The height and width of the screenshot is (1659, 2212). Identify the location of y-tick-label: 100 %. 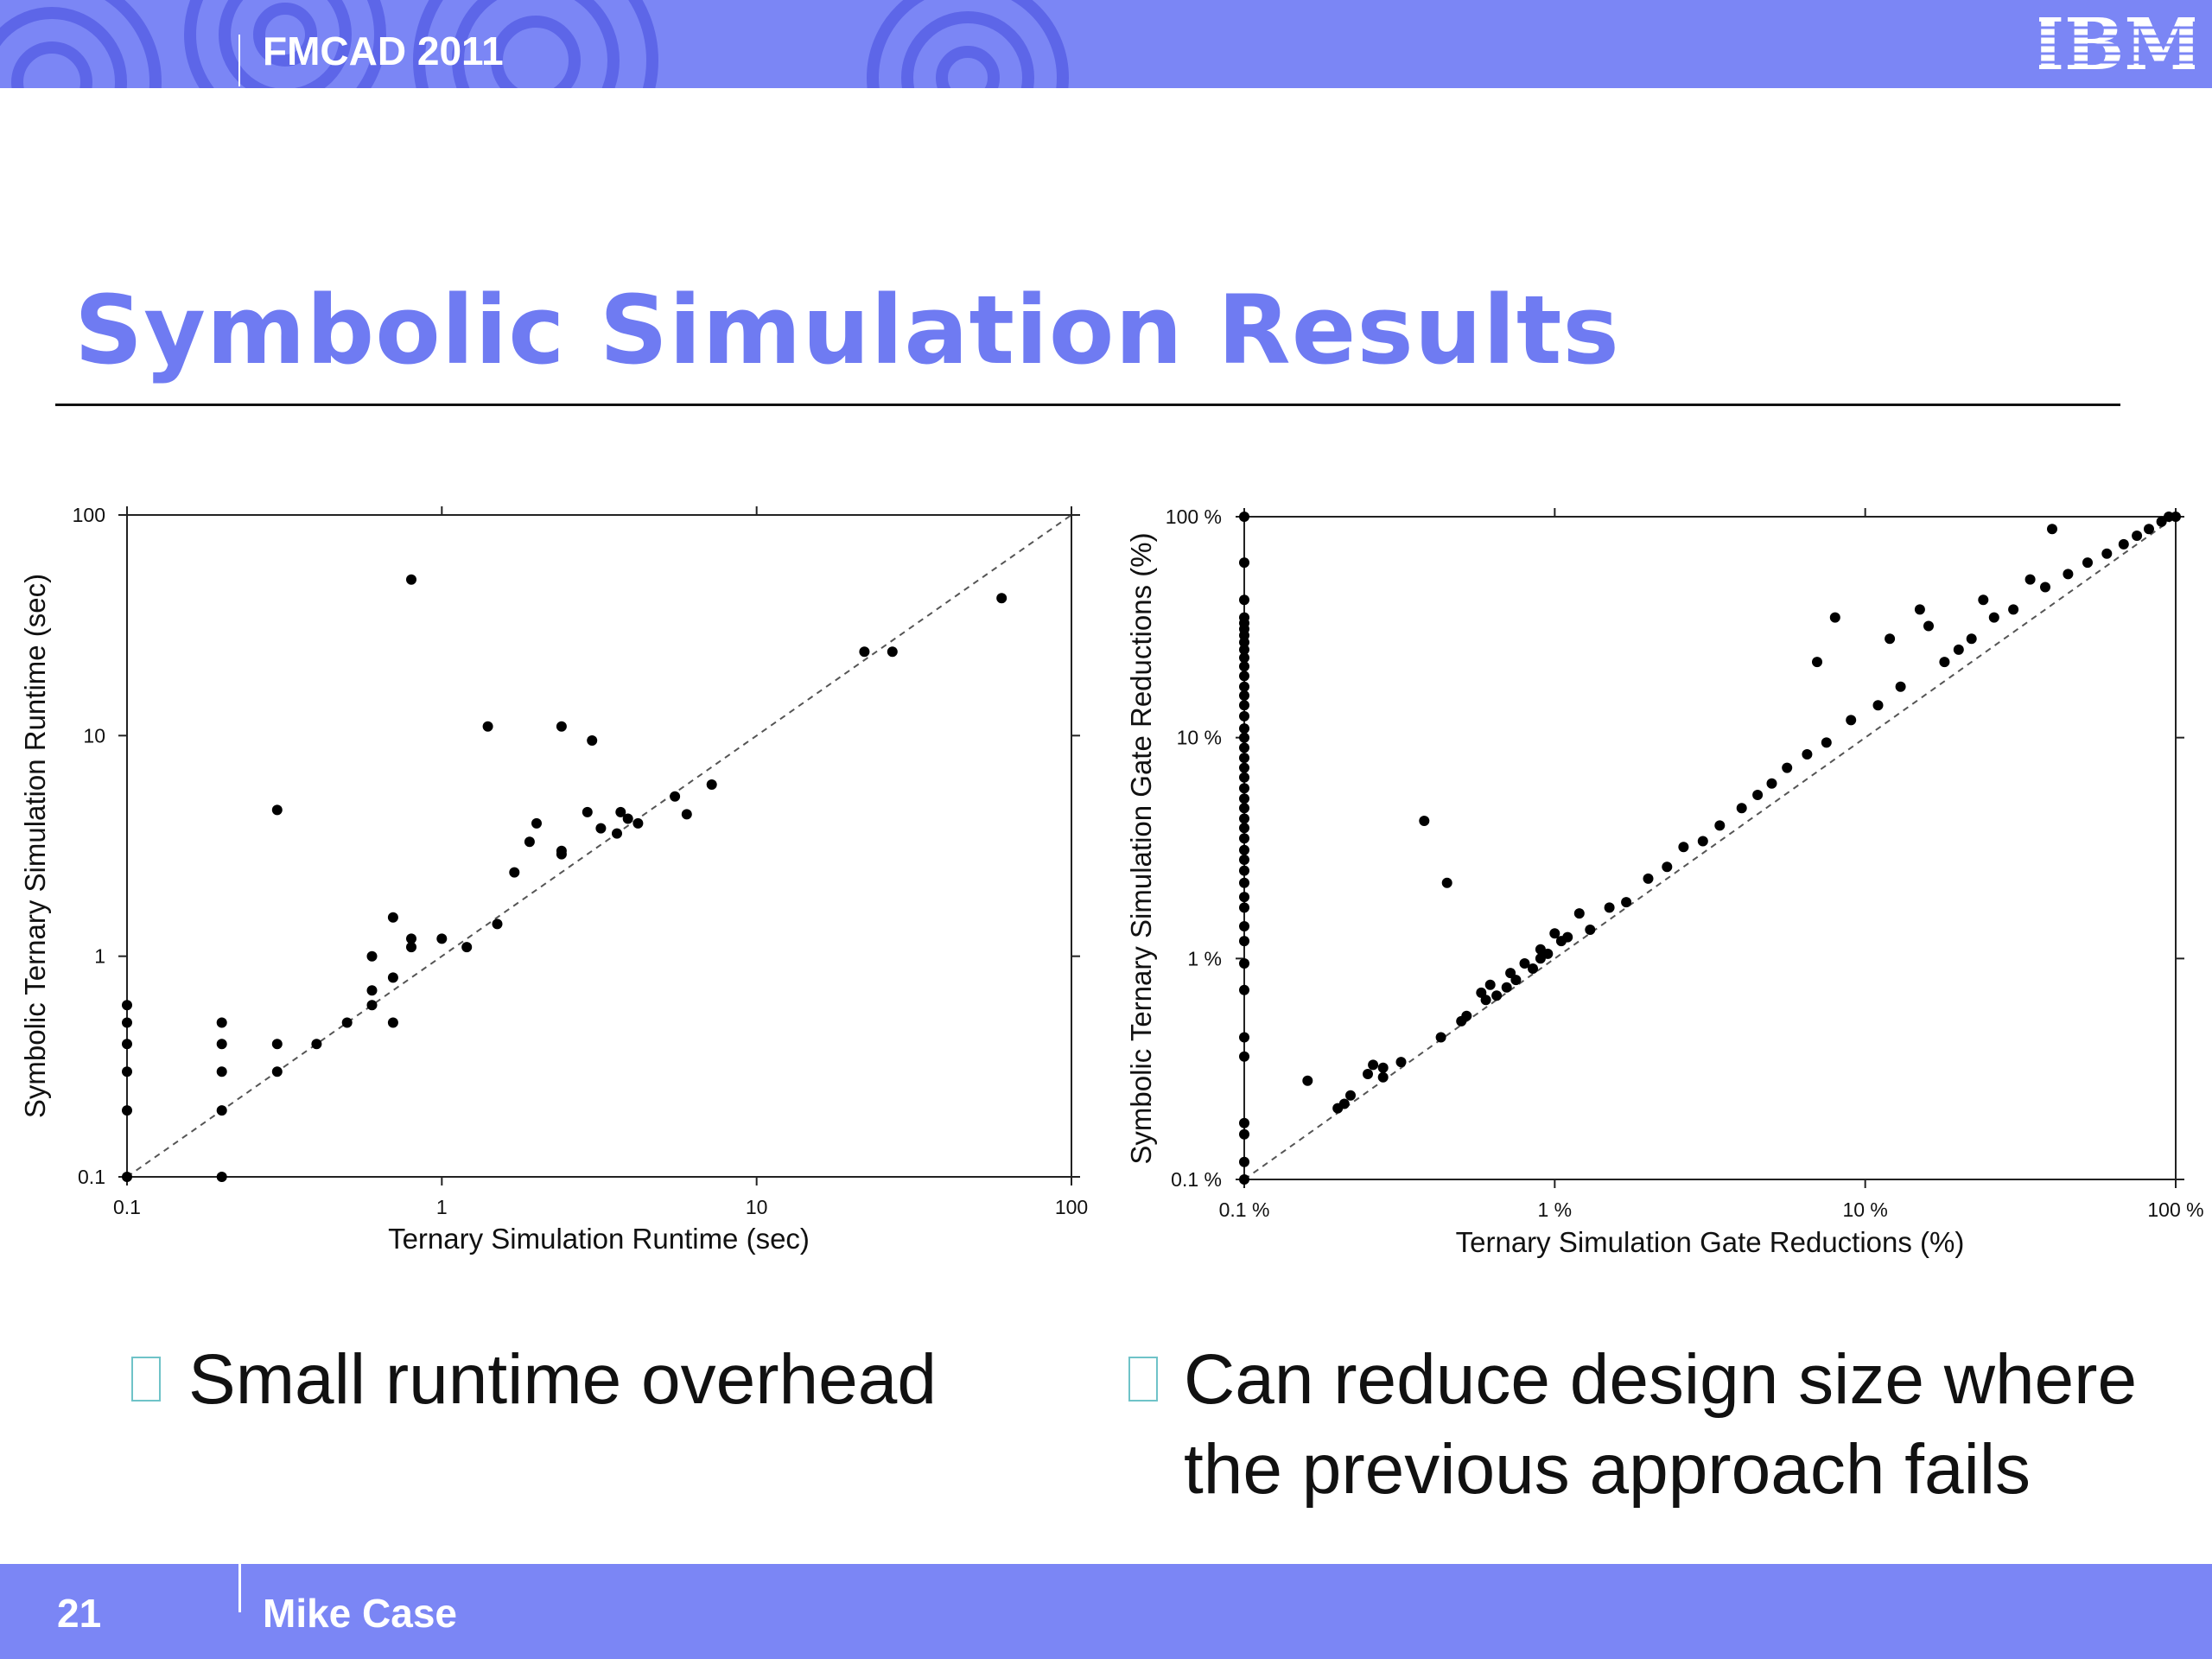
(1194, 516).